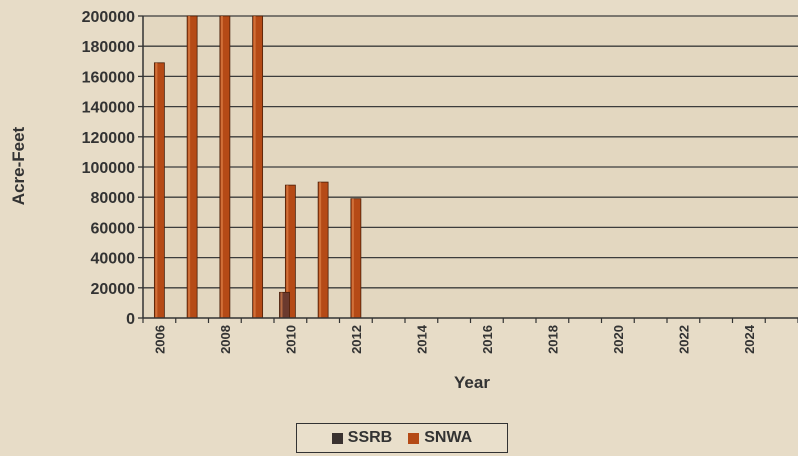  I want to click on ssrb-swatch, so click(337, 438).